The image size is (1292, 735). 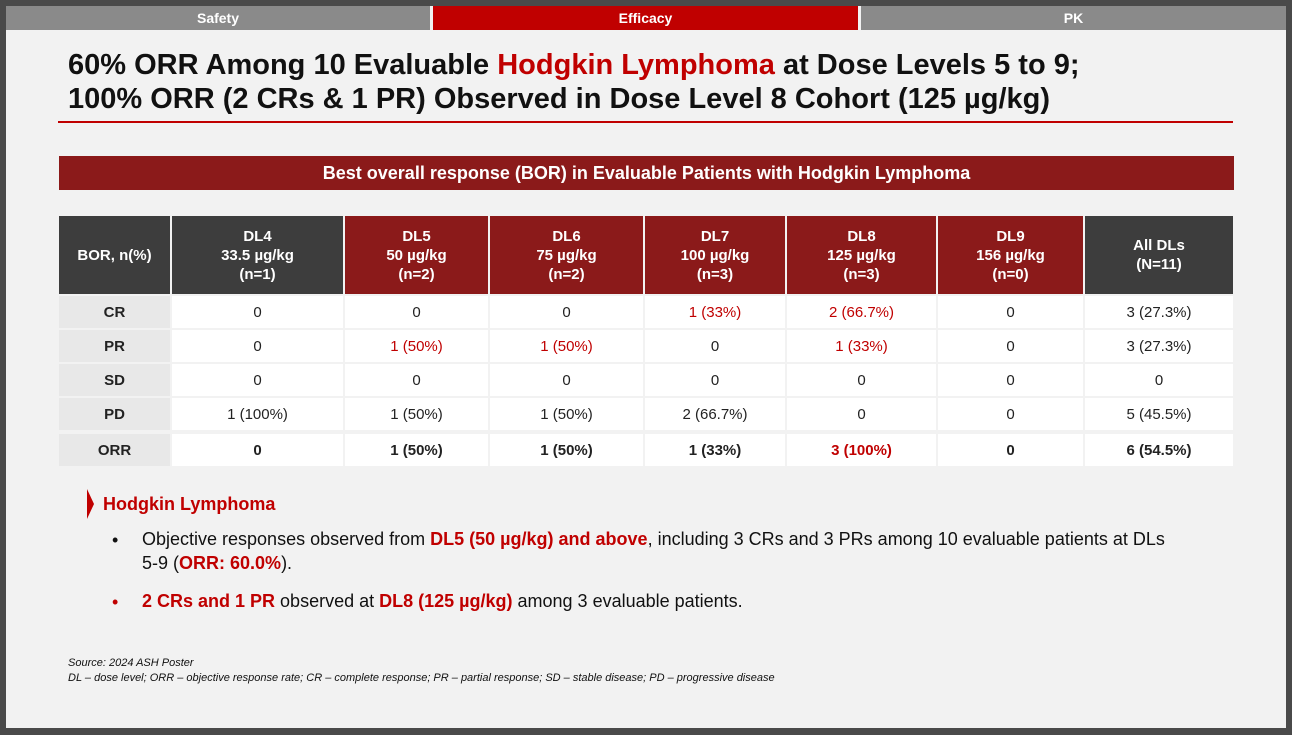 What do you see at coordinates (209, 601) in the screenshot?
I see `bullet-highlight: 2 CRs and 1 PR` at bounding box center [209, 601].